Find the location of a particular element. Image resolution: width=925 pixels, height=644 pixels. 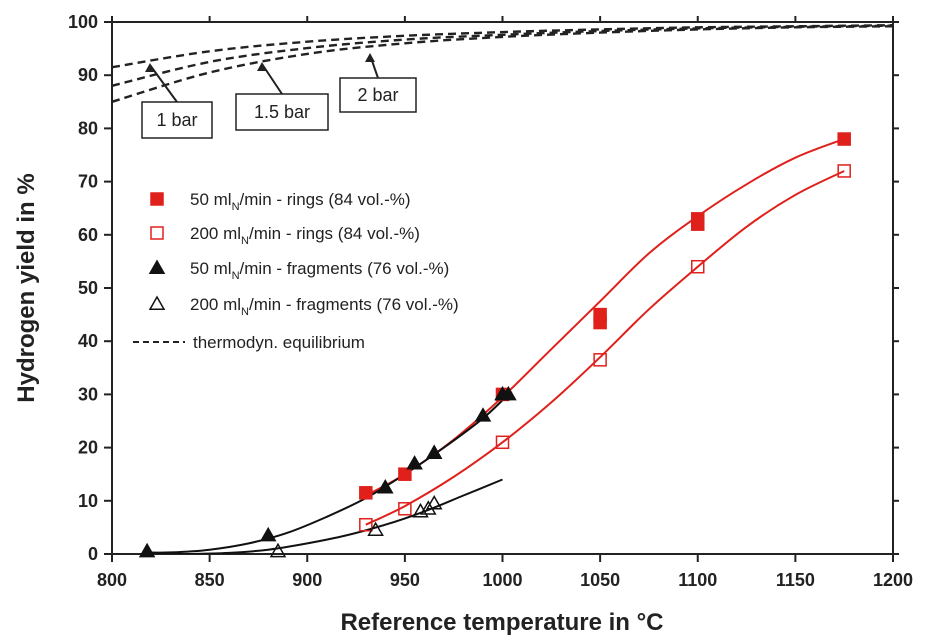

x-tick-label: 1200 is located at coordinates (893, 580).